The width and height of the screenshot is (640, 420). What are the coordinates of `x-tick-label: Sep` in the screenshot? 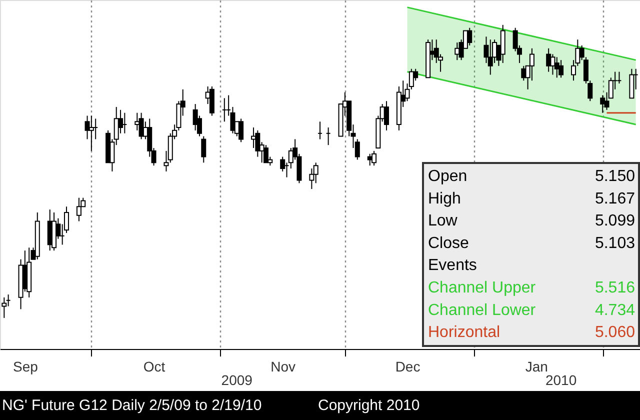 It's located at (25, 366).